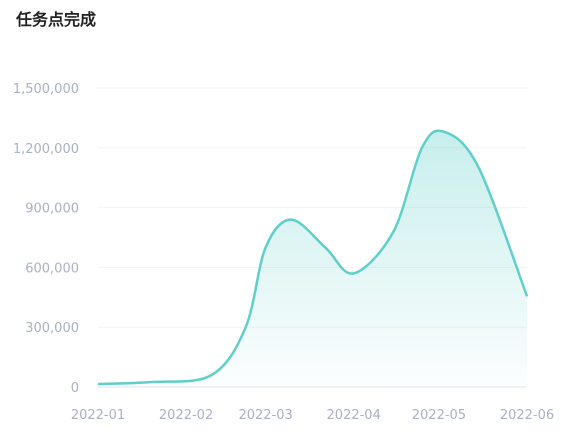 Image resolution: width=569 pixels, height=434 pixels. I want to click on y-tick-label: 0, so click(75, 388).